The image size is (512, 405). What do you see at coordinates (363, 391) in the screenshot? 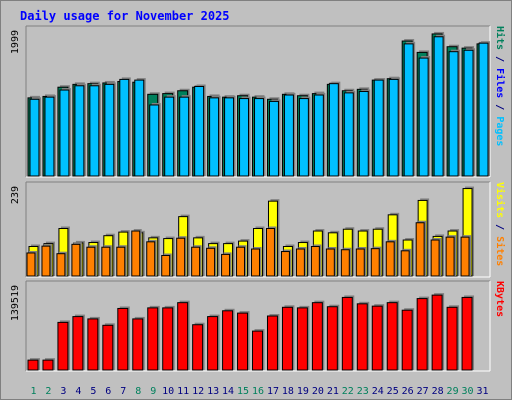
I see `x-tick-label: 23` at bounding box center [363, 391].